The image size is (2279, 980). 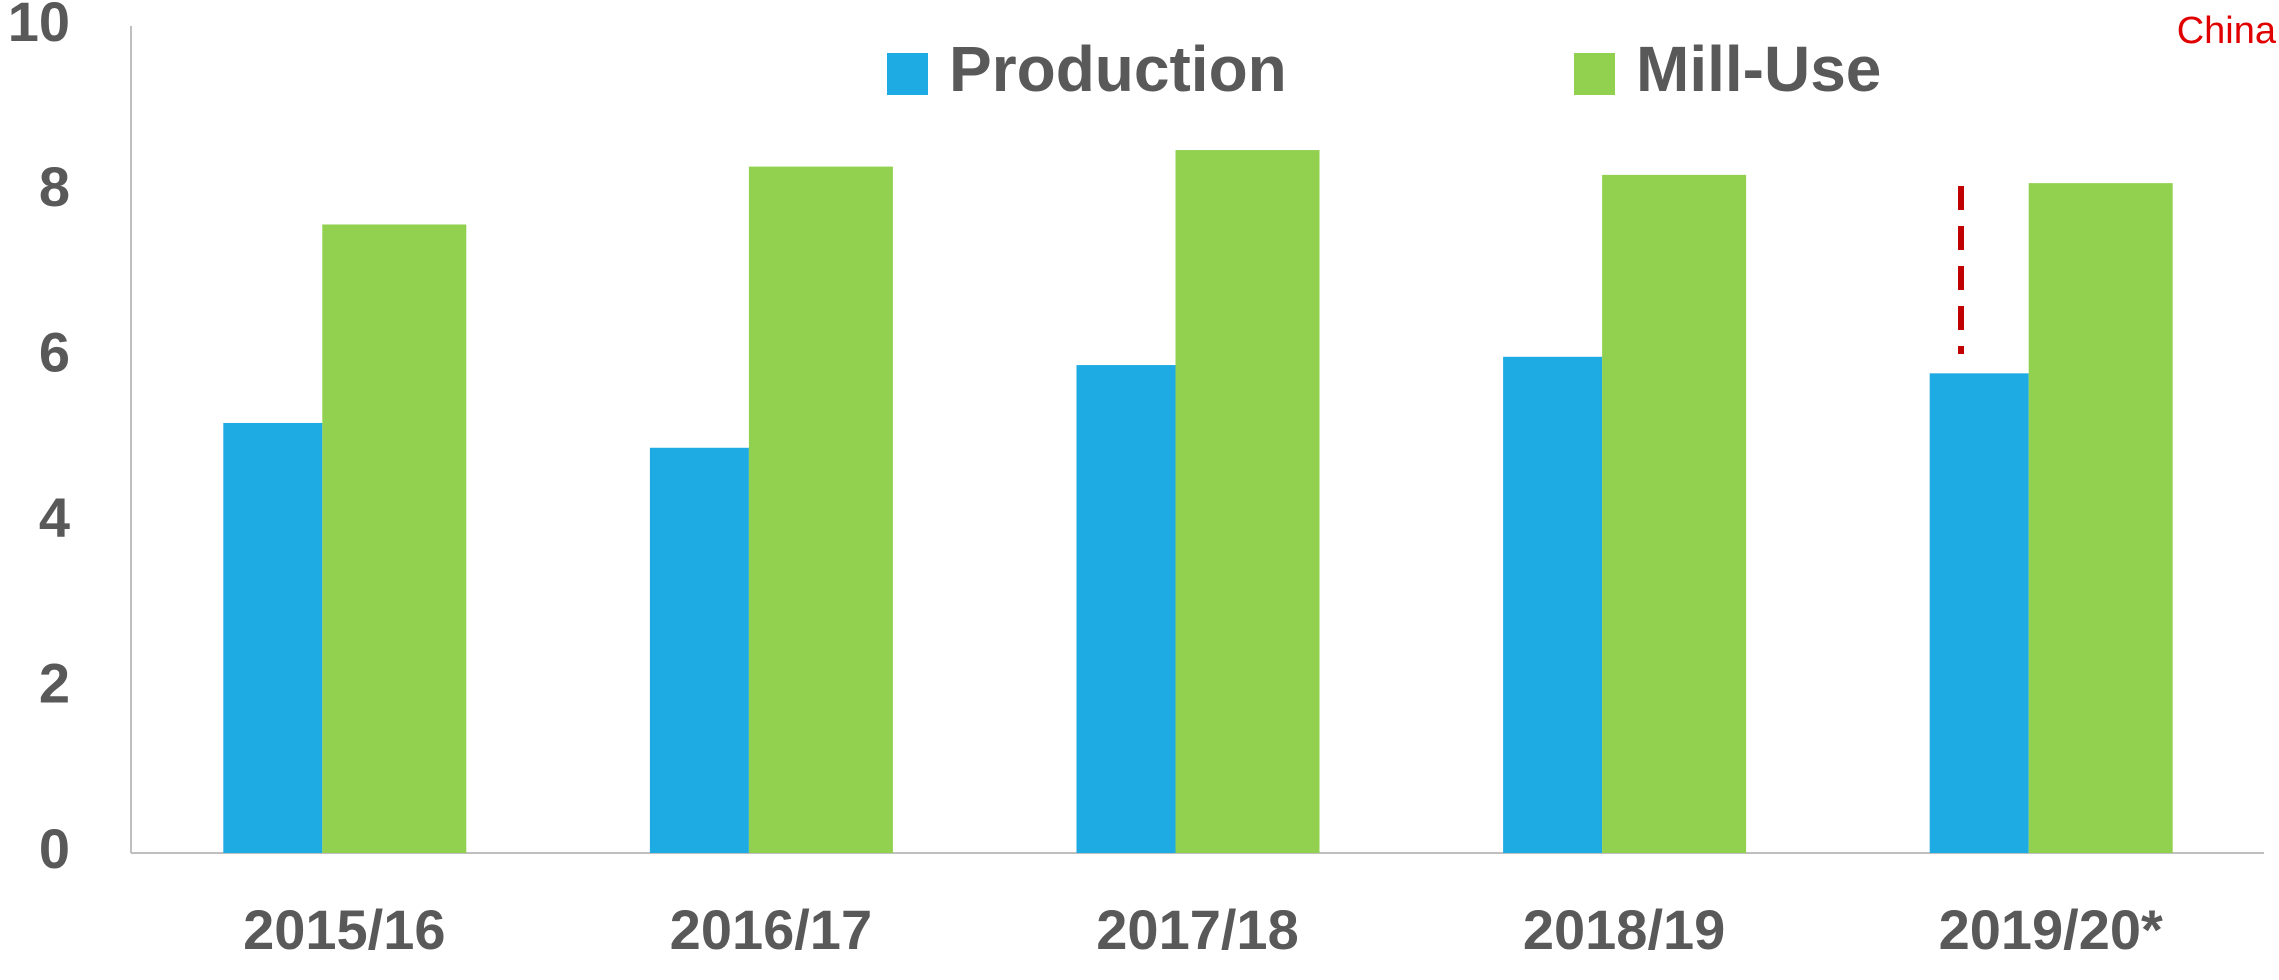 I want to click on y-tick-label: 2, so click(x=54, y=682).